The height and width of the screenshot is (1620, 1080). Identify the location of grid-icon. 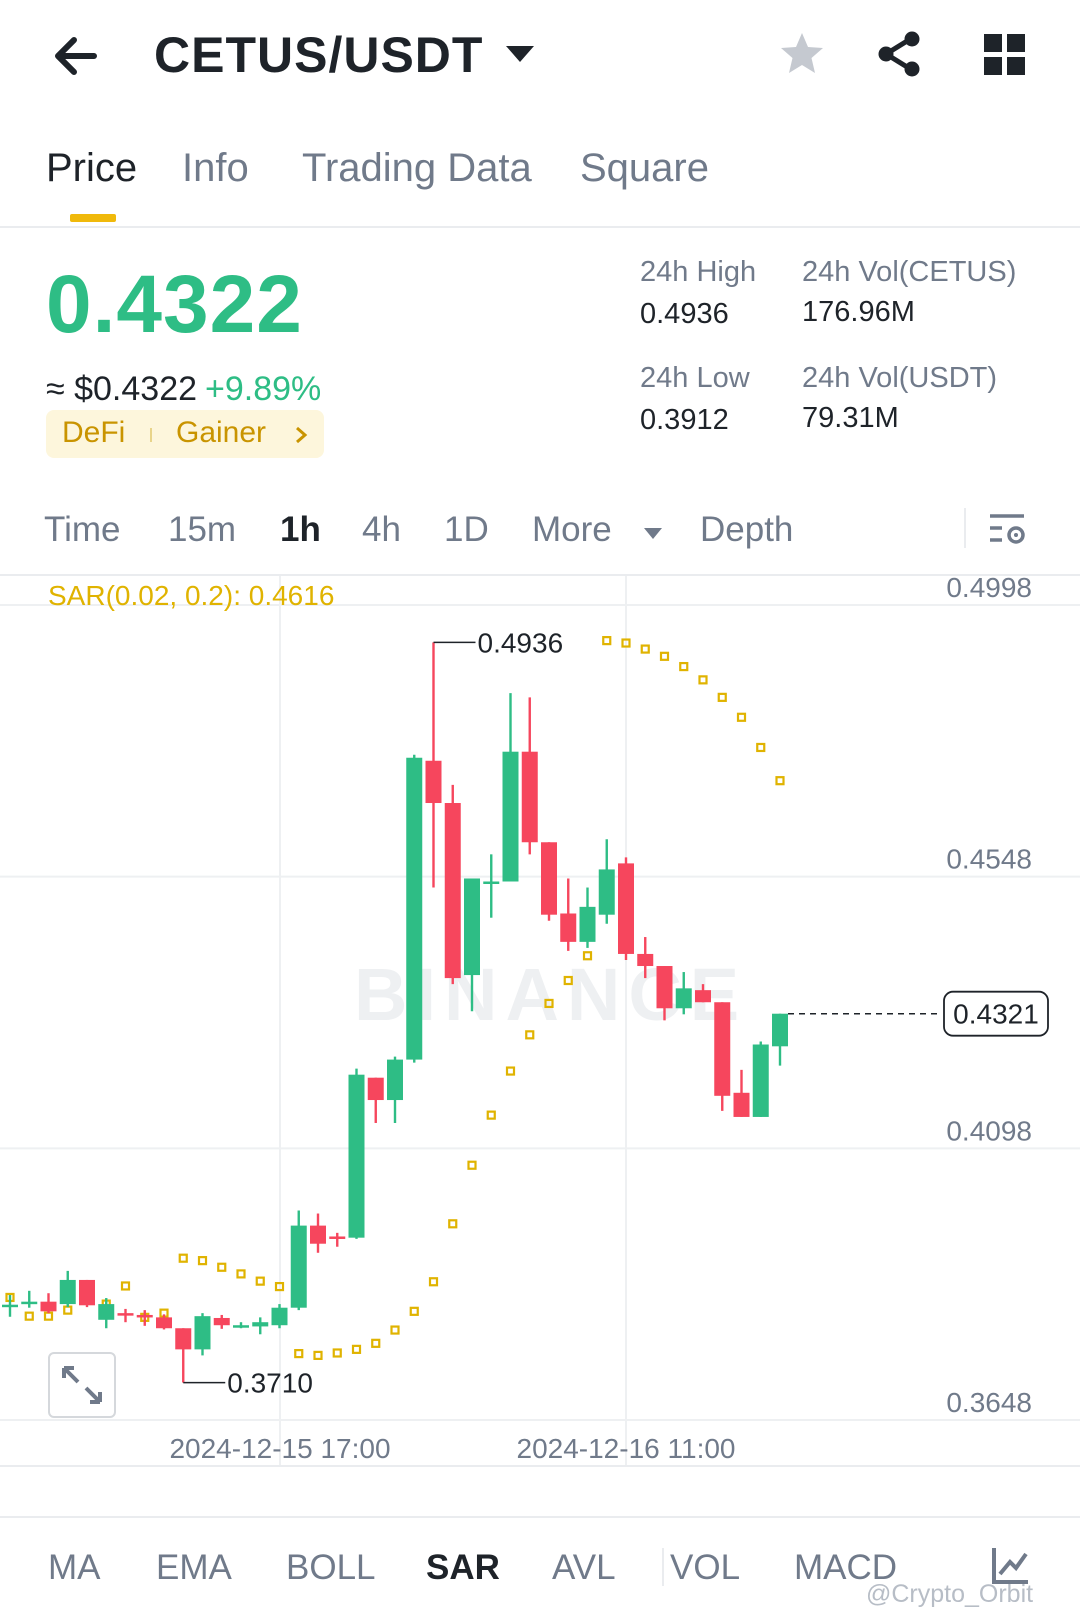
(1005, 55).